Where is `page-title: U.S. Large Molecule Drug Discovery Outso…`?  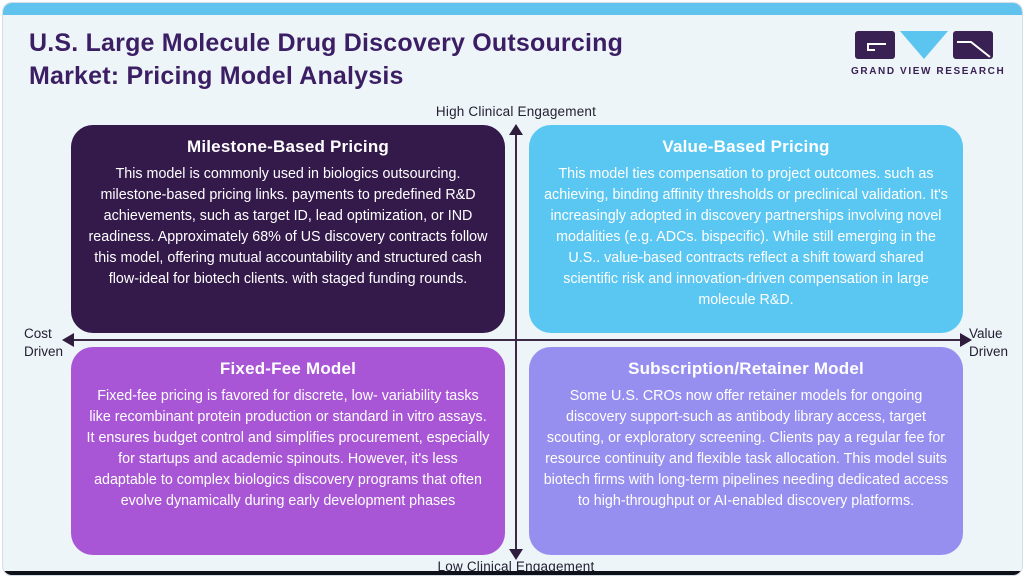 page-title: U.S. Large Molecule Drug Discovery Outso… is located at coordinates (326, 60).